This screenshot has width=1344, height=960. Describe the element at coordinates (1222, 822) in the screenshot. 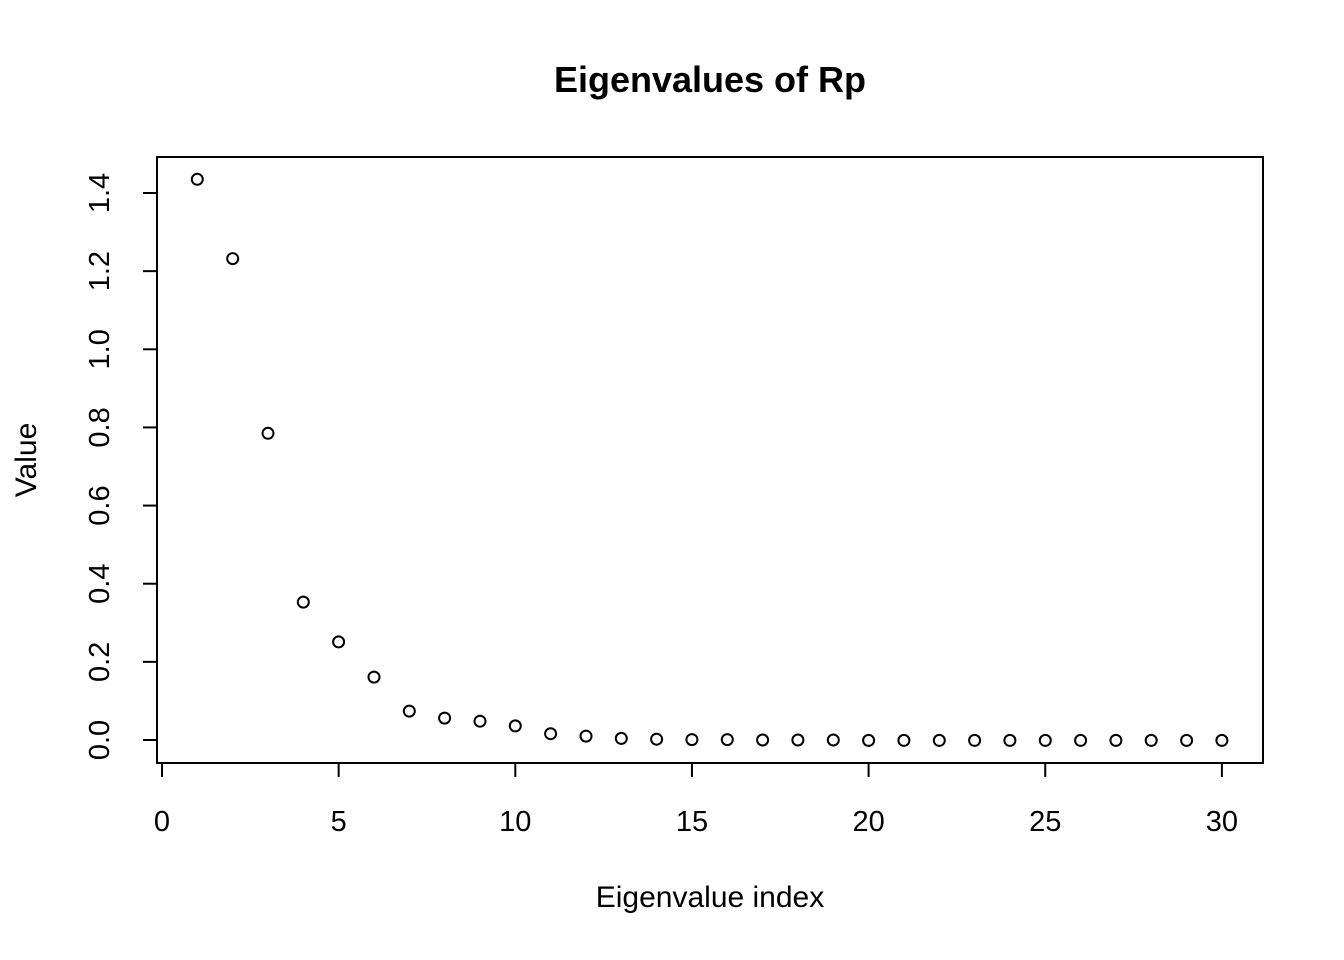

I see `x-tick-label: 30` at that location.